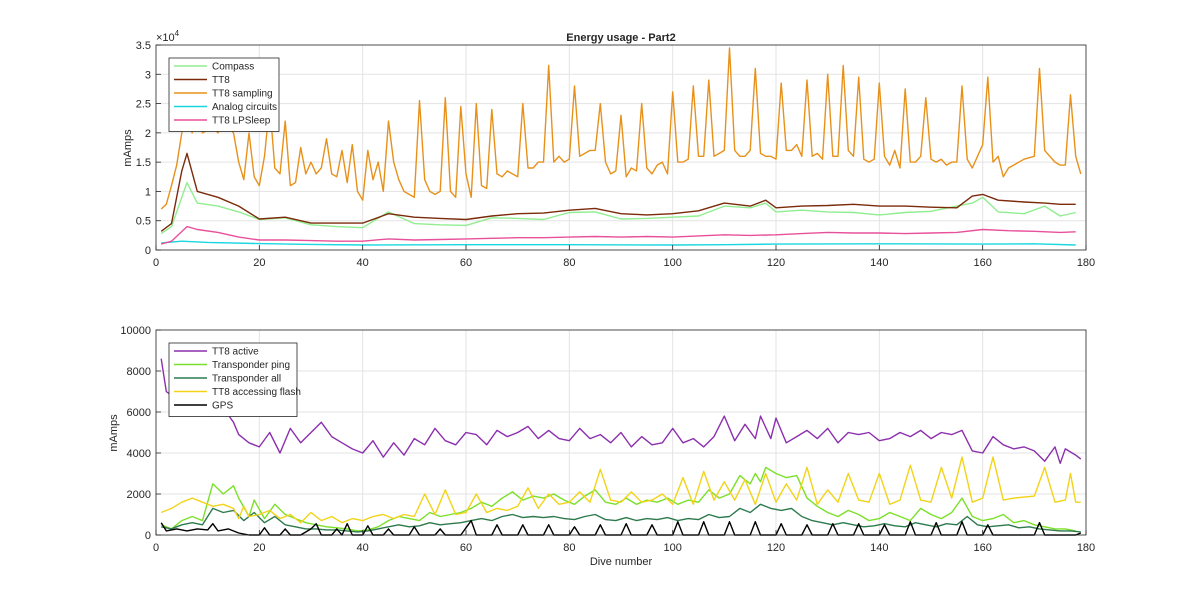 This screenshot has width=1200, height=601. Describe the element at coordinates (618, 235) in the screenshot. I see `series-line-tt8-lpsleep` at that location.